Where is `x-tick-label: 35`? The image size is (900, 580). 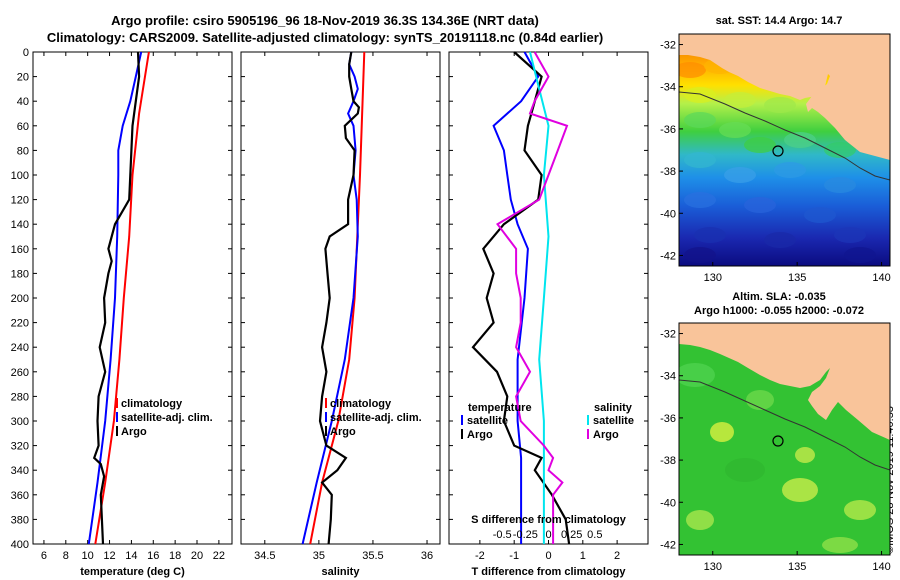 x-tick-label: 35 is located at coordinates (319, 556).